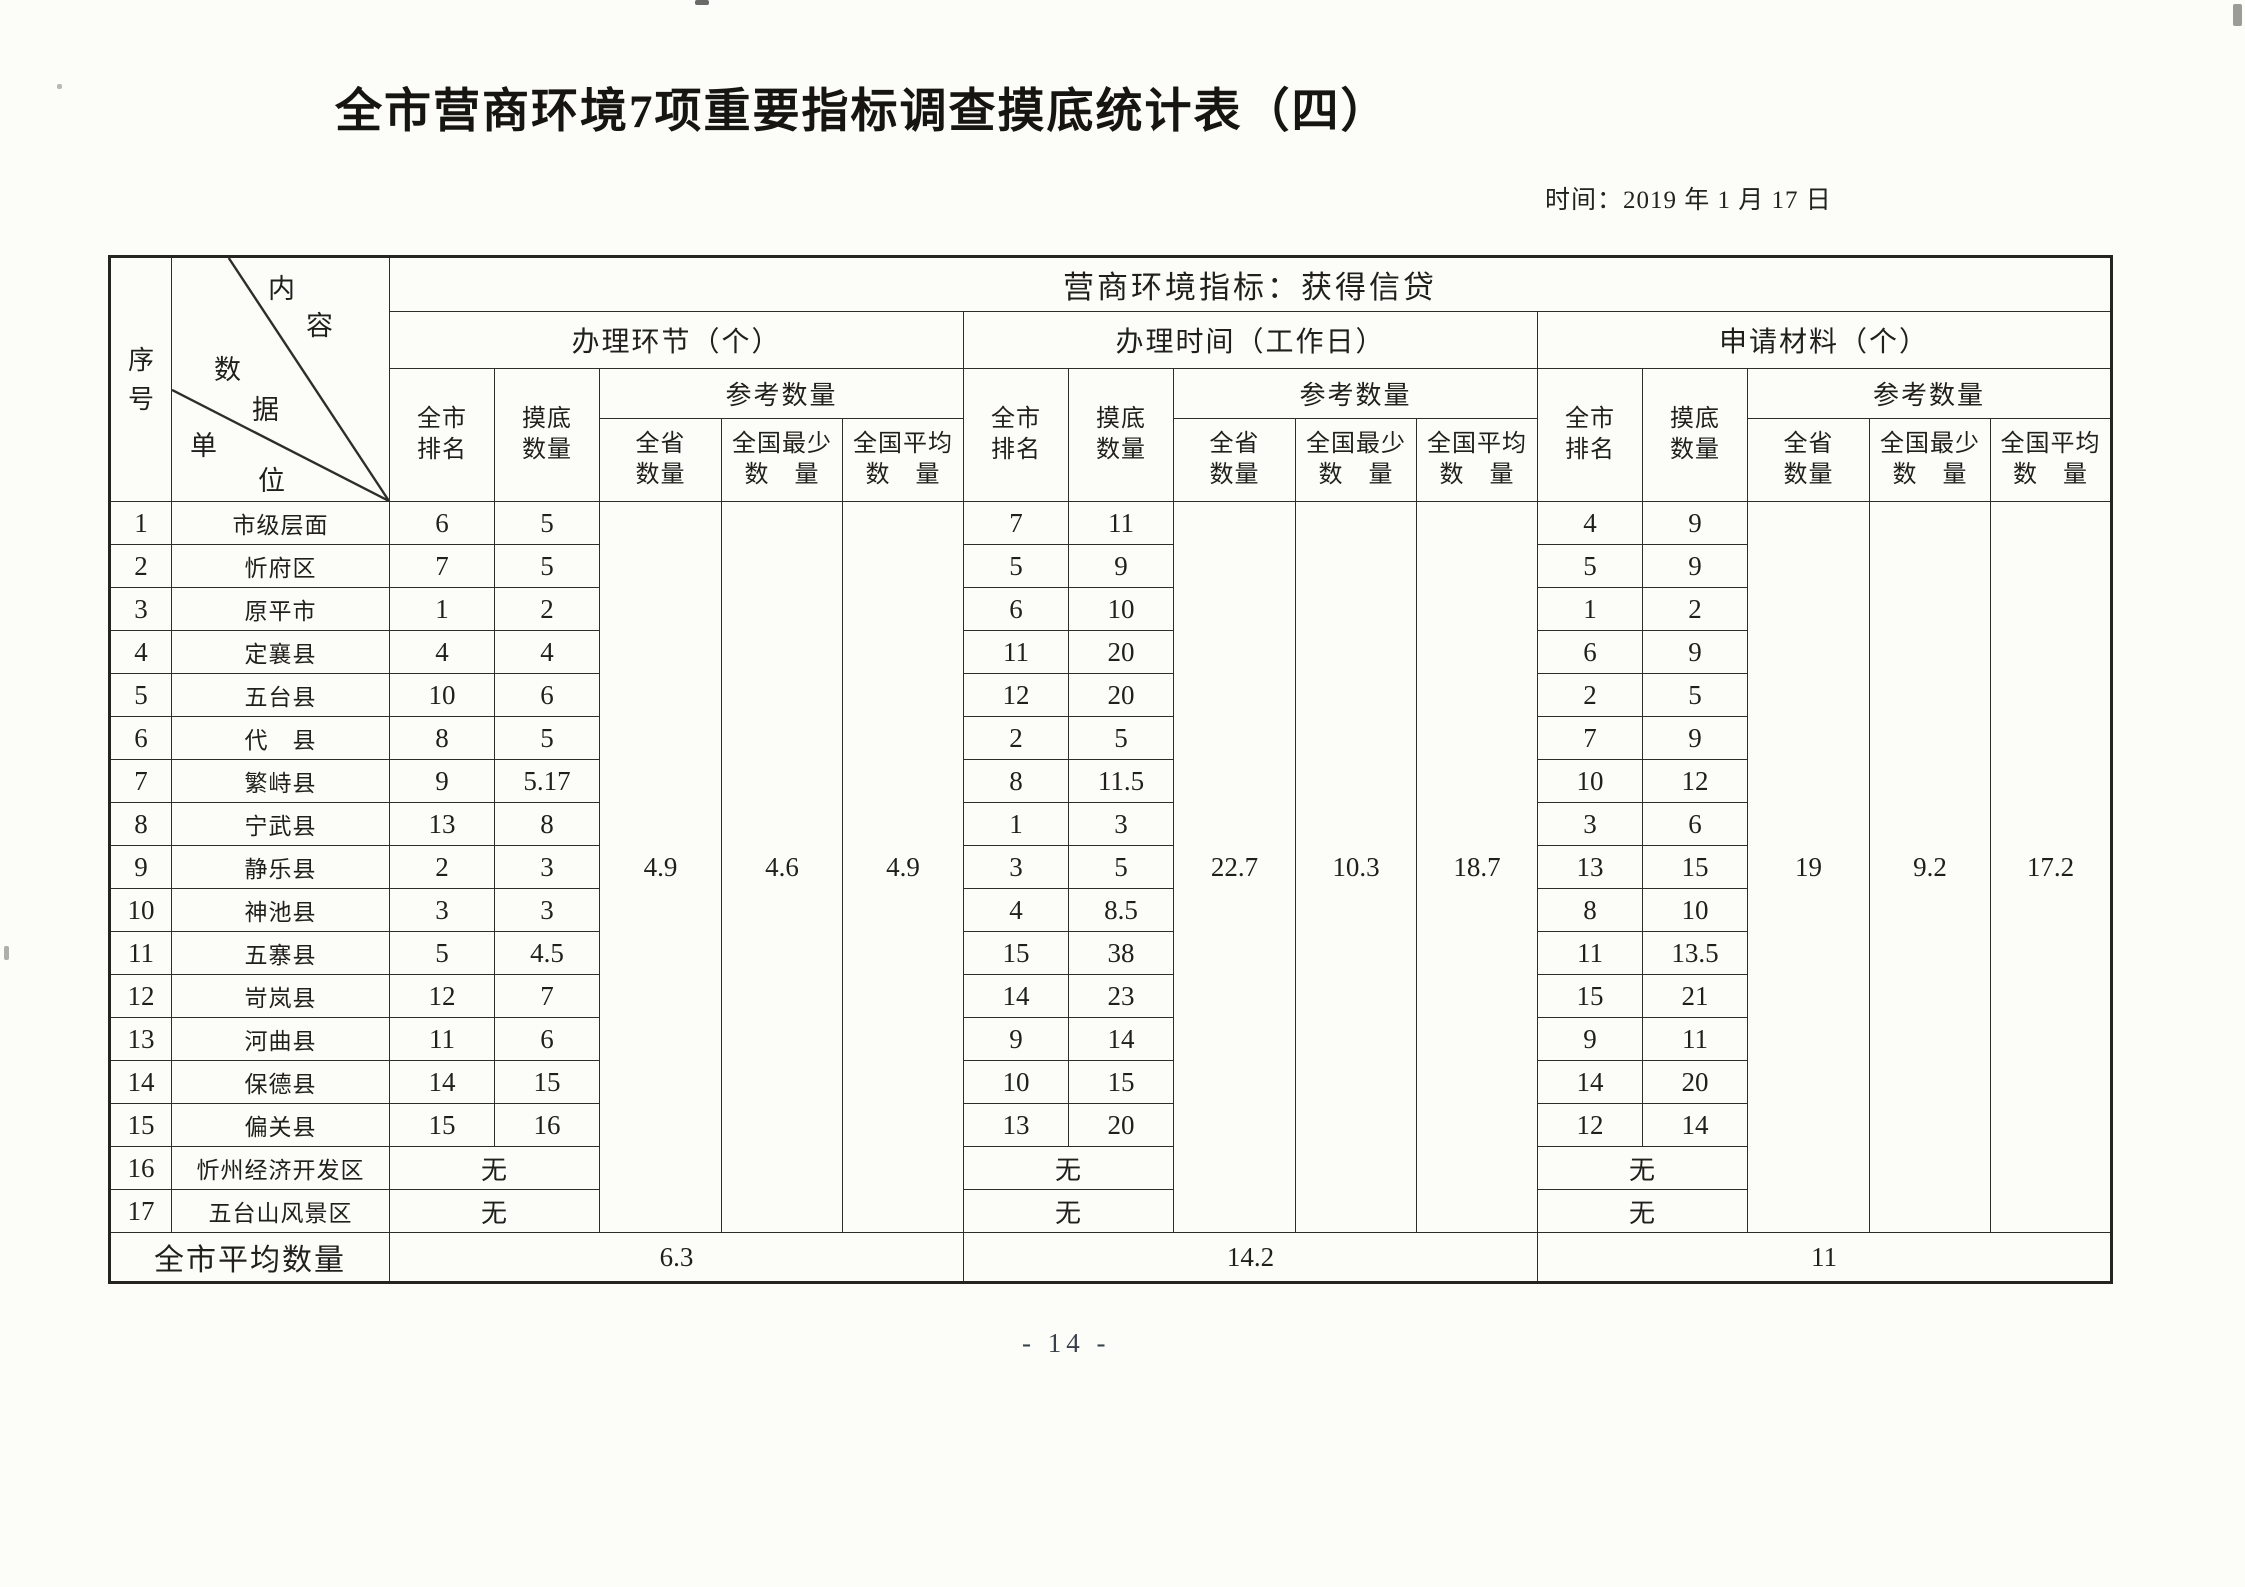 The image size is (2245, 1587). I want to click on serial-column-header: 序 号, so click(140, 379).